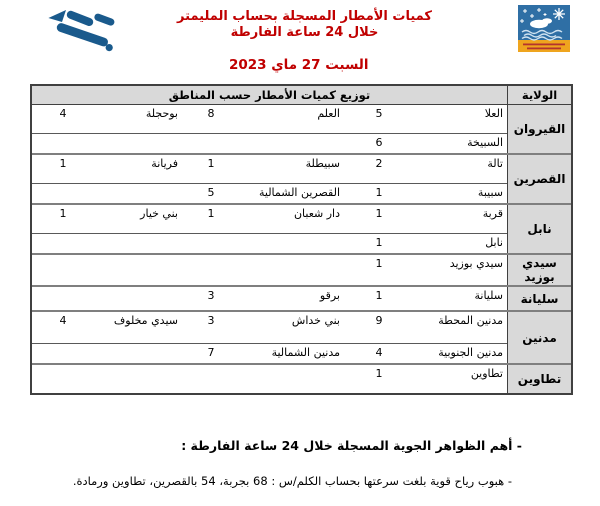  What do you see at coordinates (161, 113) in the screenshot?
I see `station-name: بوحجلة` at bounding box center [161, 113].